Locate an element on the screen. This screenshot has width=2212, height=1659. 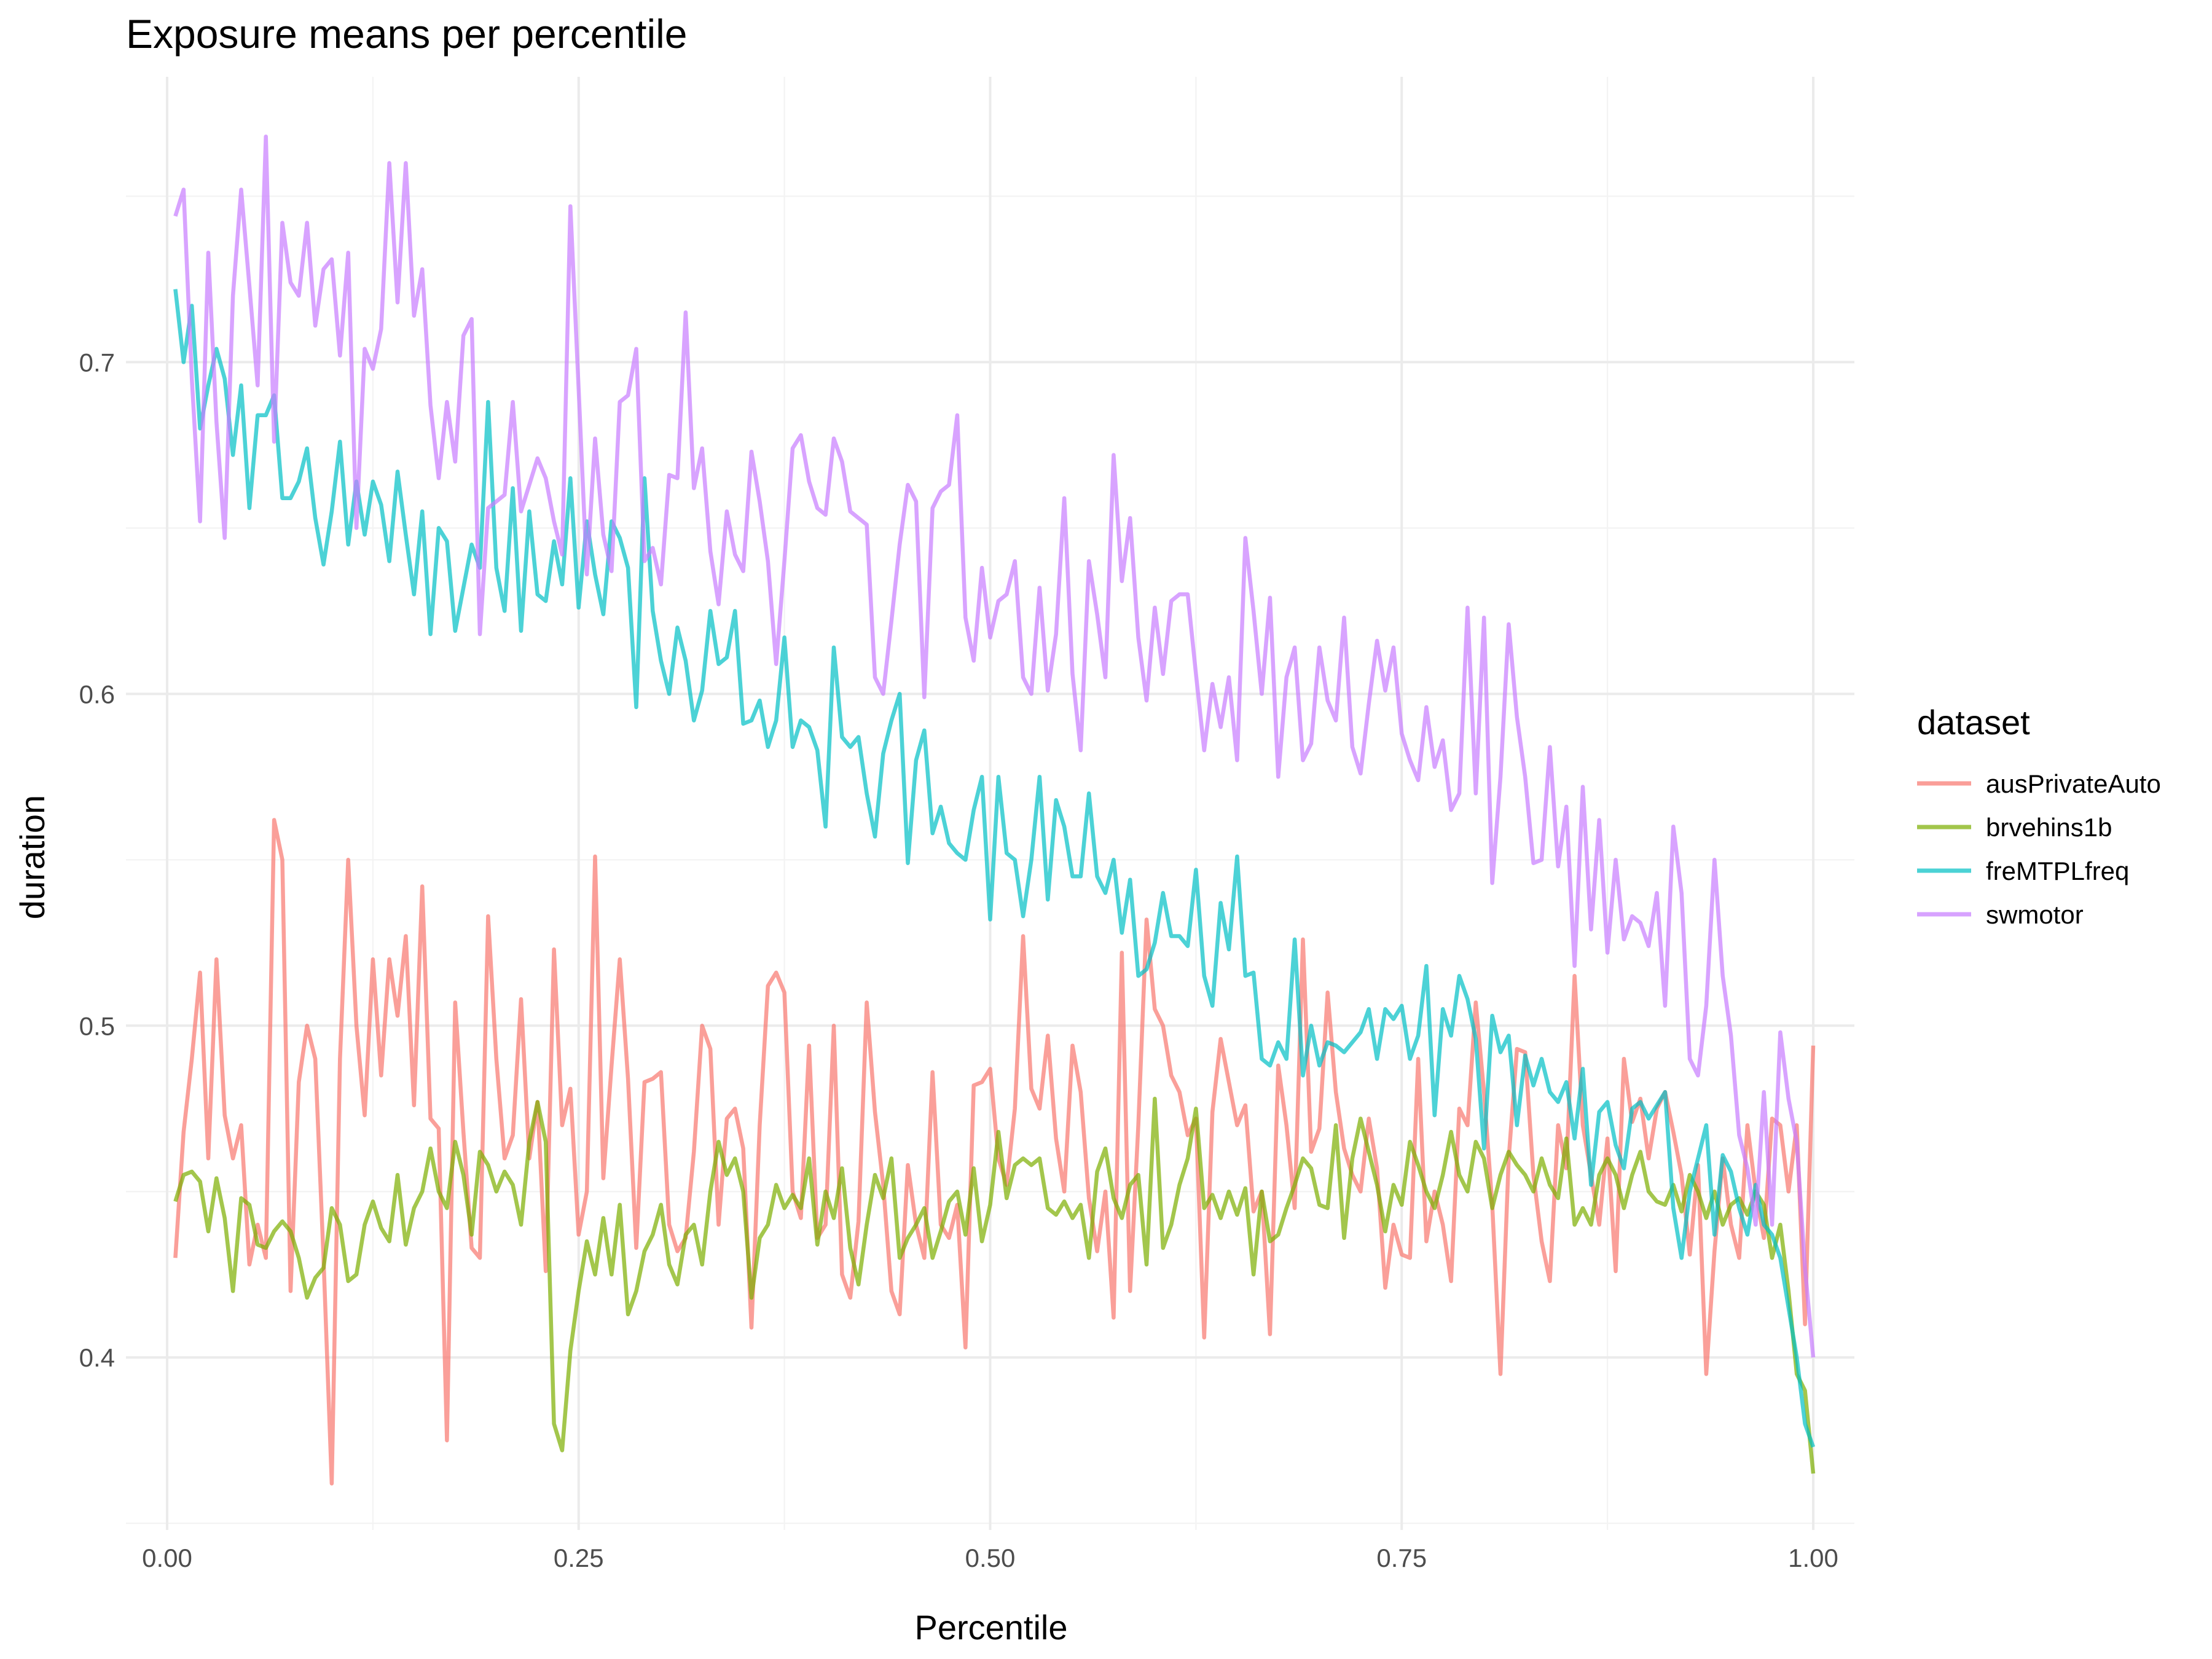
y-tick-label: 0.5 is located at coordinates (97, 1025).